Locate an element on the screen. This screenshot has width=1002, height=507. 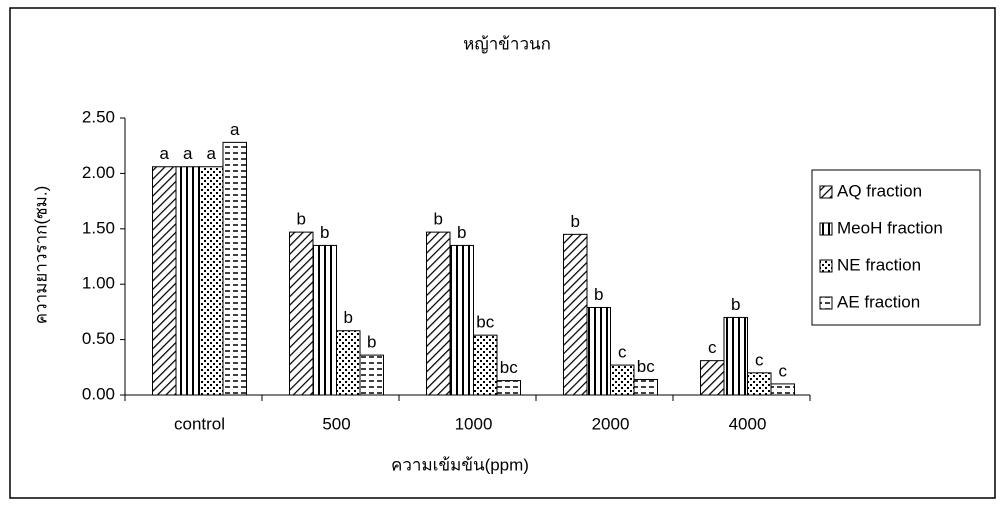
y-tick-label: 0.00 is located at coordinates (98, 393).